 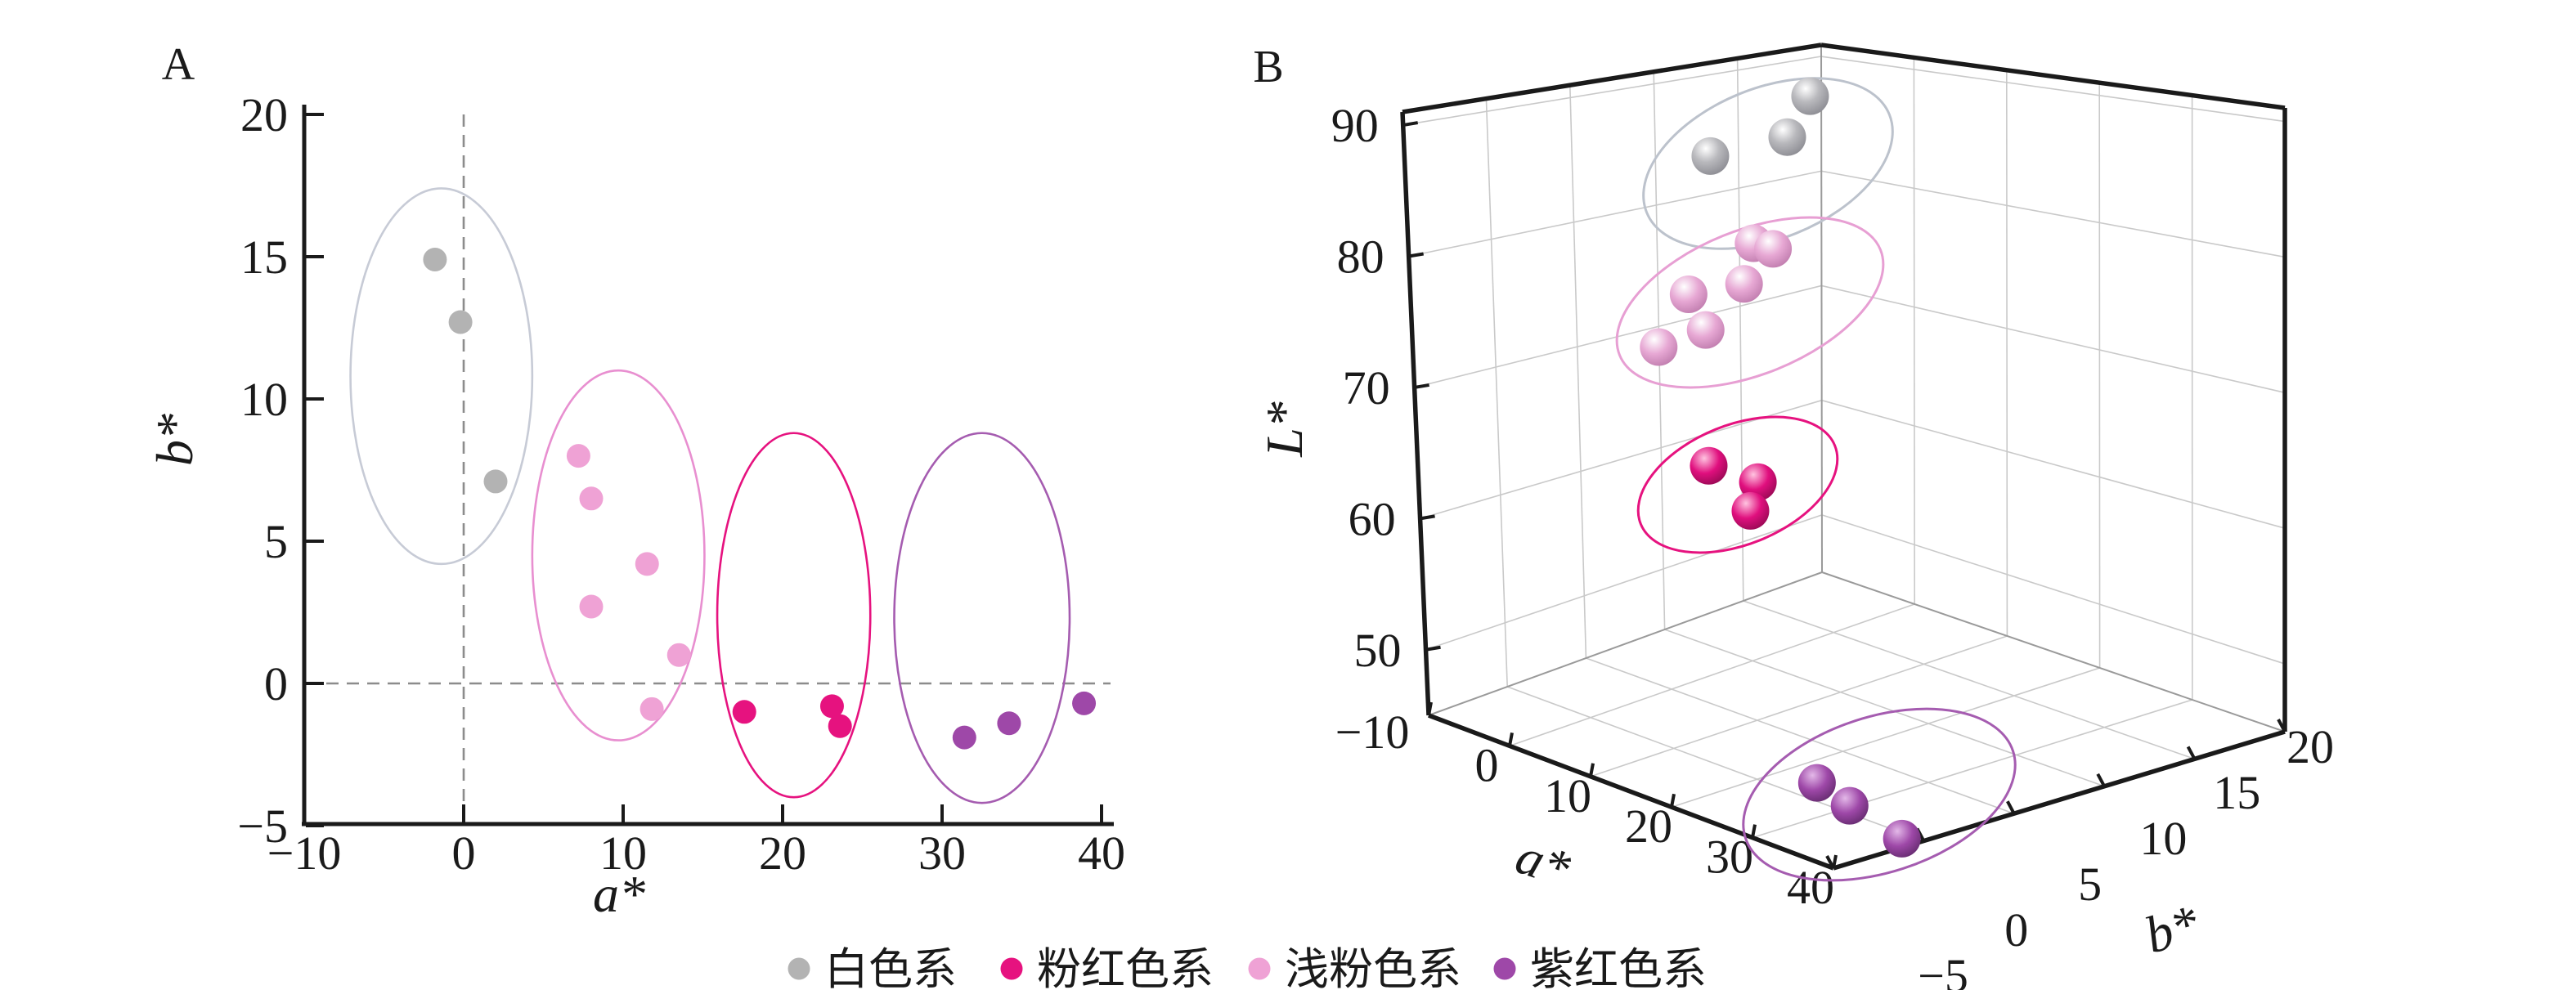 What do you see at coordinates (1487, 765) in the screenshot?
I see `a-tick-label: 0` at bounding box center [1487, 765].